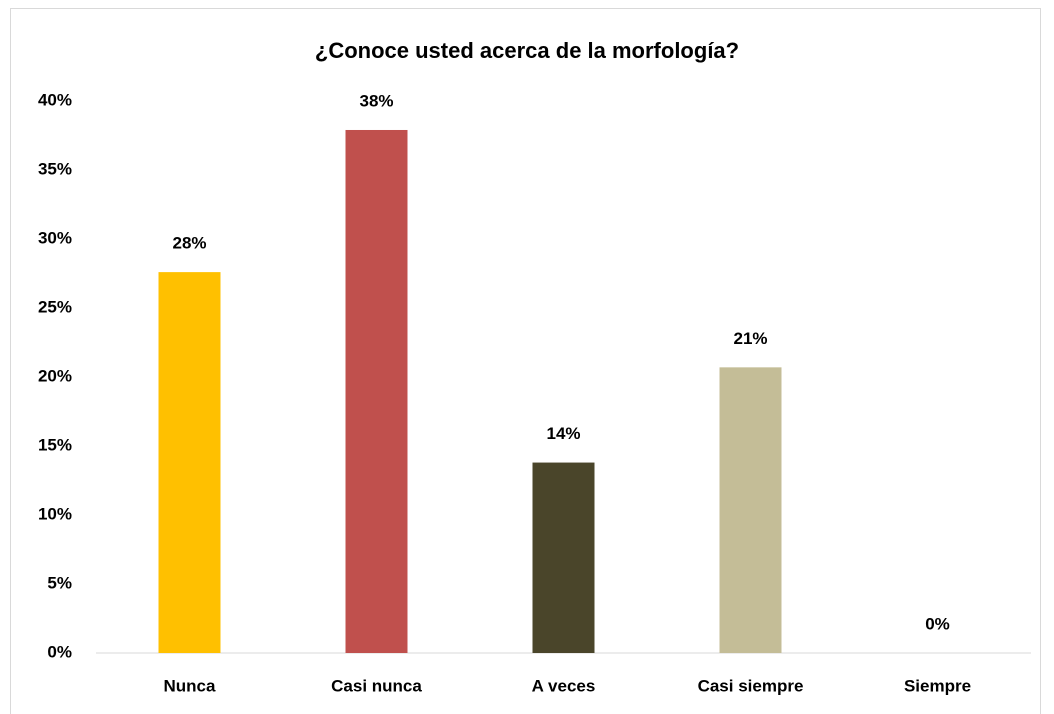  What do you see at coordinates (189, 243) in the screenshot?
I see `data-label: 28%` at bounding box center [189, 243].